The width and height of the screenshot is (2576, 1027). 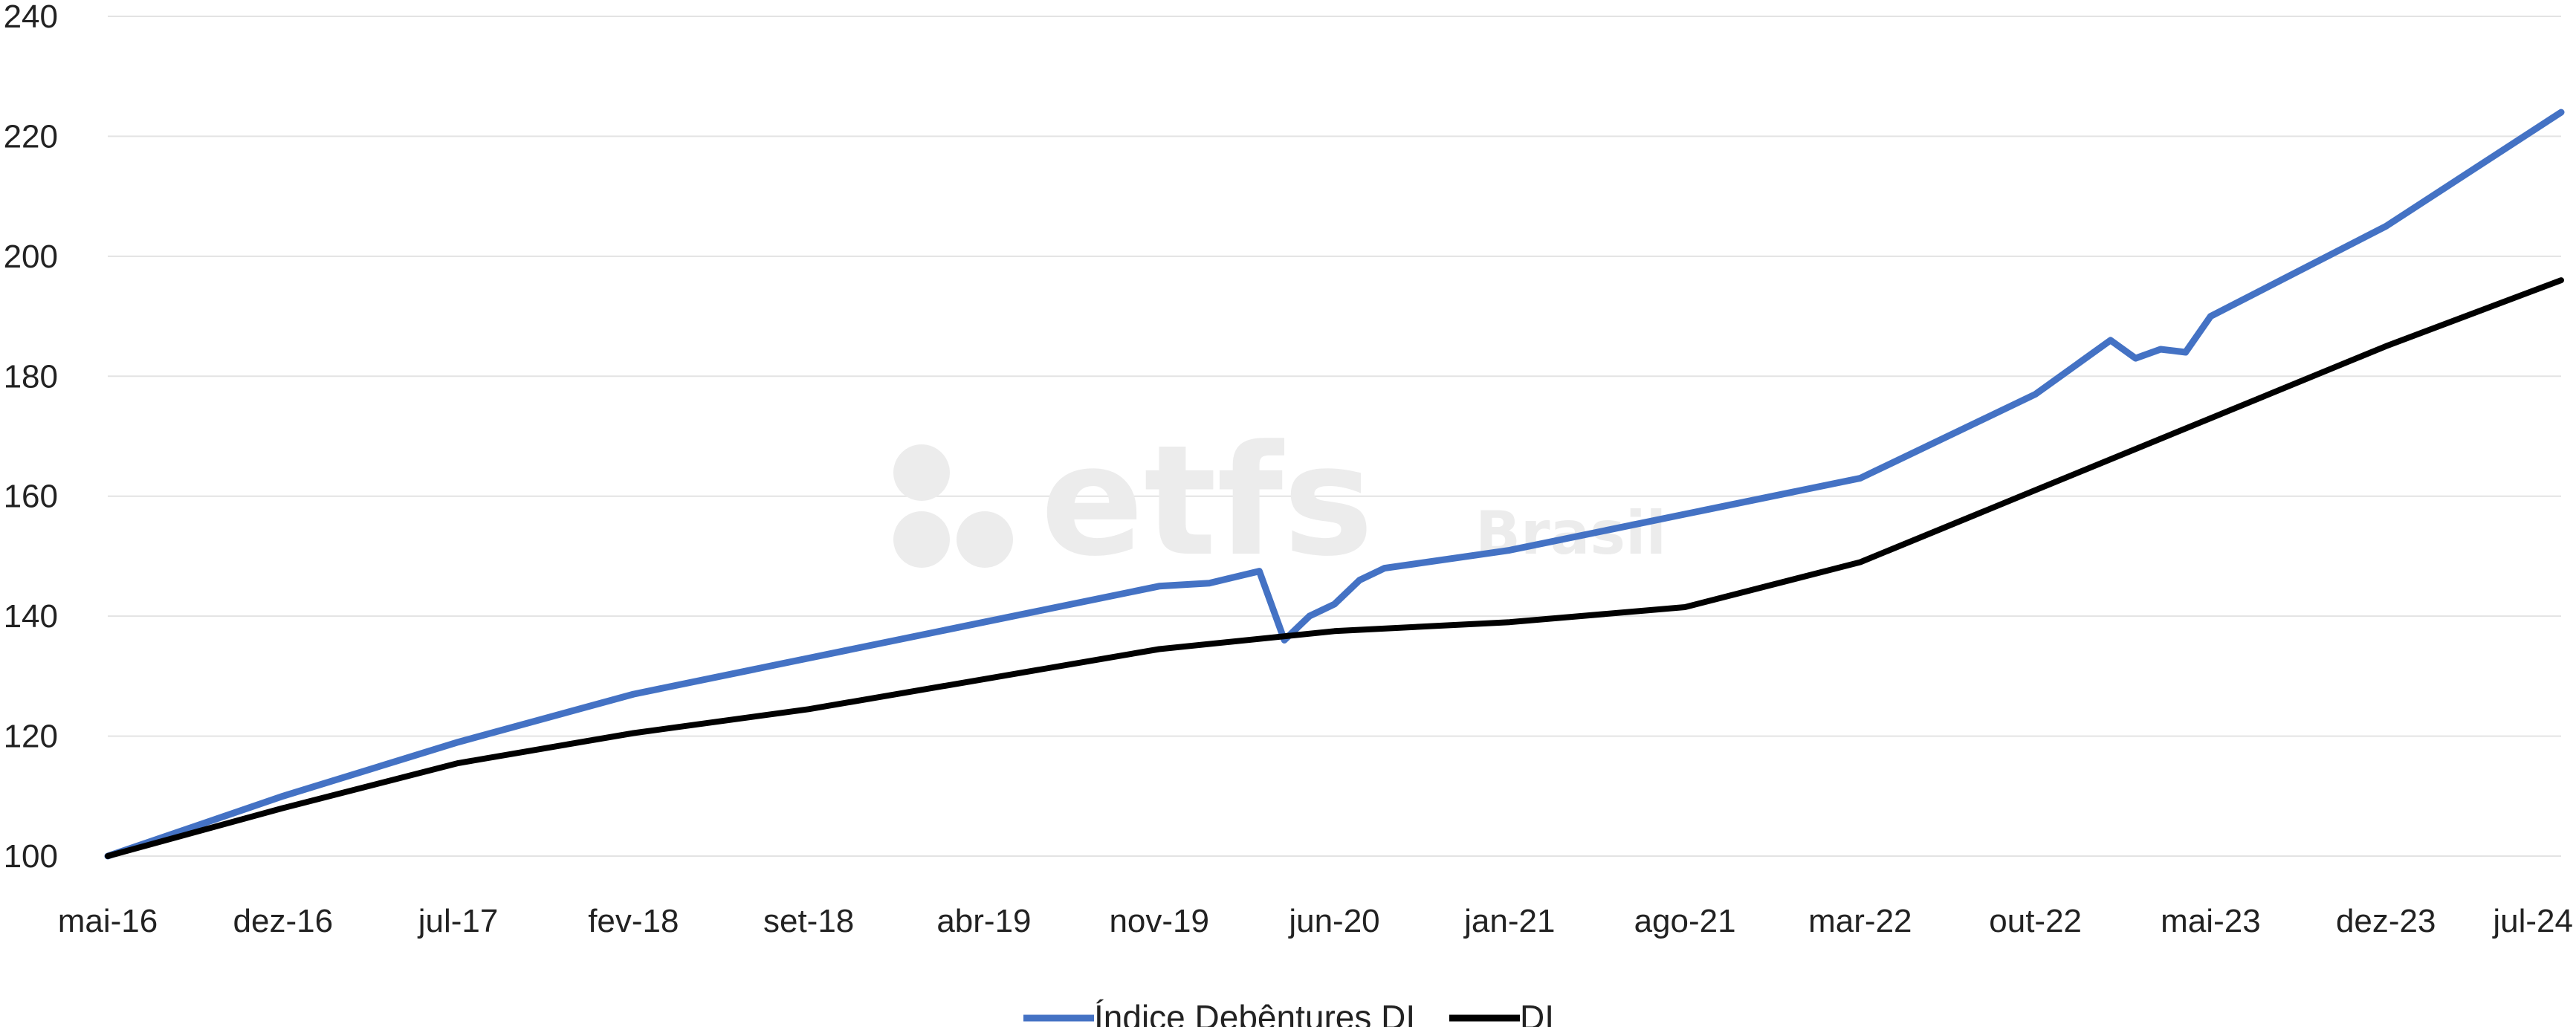 What do you see at coordinates (808, 921) in the screenshot?
I see `x-tick-label: set-18` at bounding box center [808, 921].